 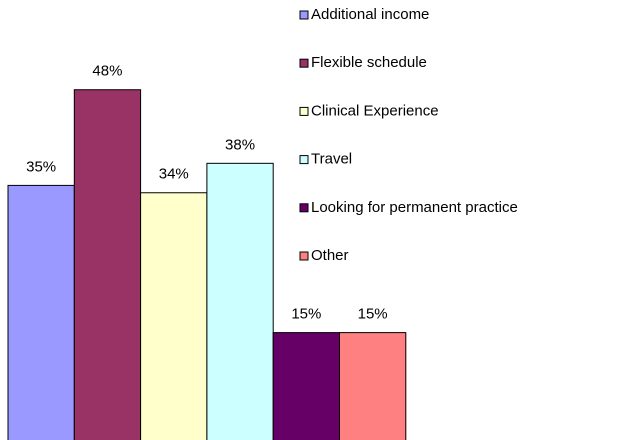 What do you see at coordinates (370, 14) in the screenshot?
I see `legend-label: Additional income` at bounding box center [370, 14].